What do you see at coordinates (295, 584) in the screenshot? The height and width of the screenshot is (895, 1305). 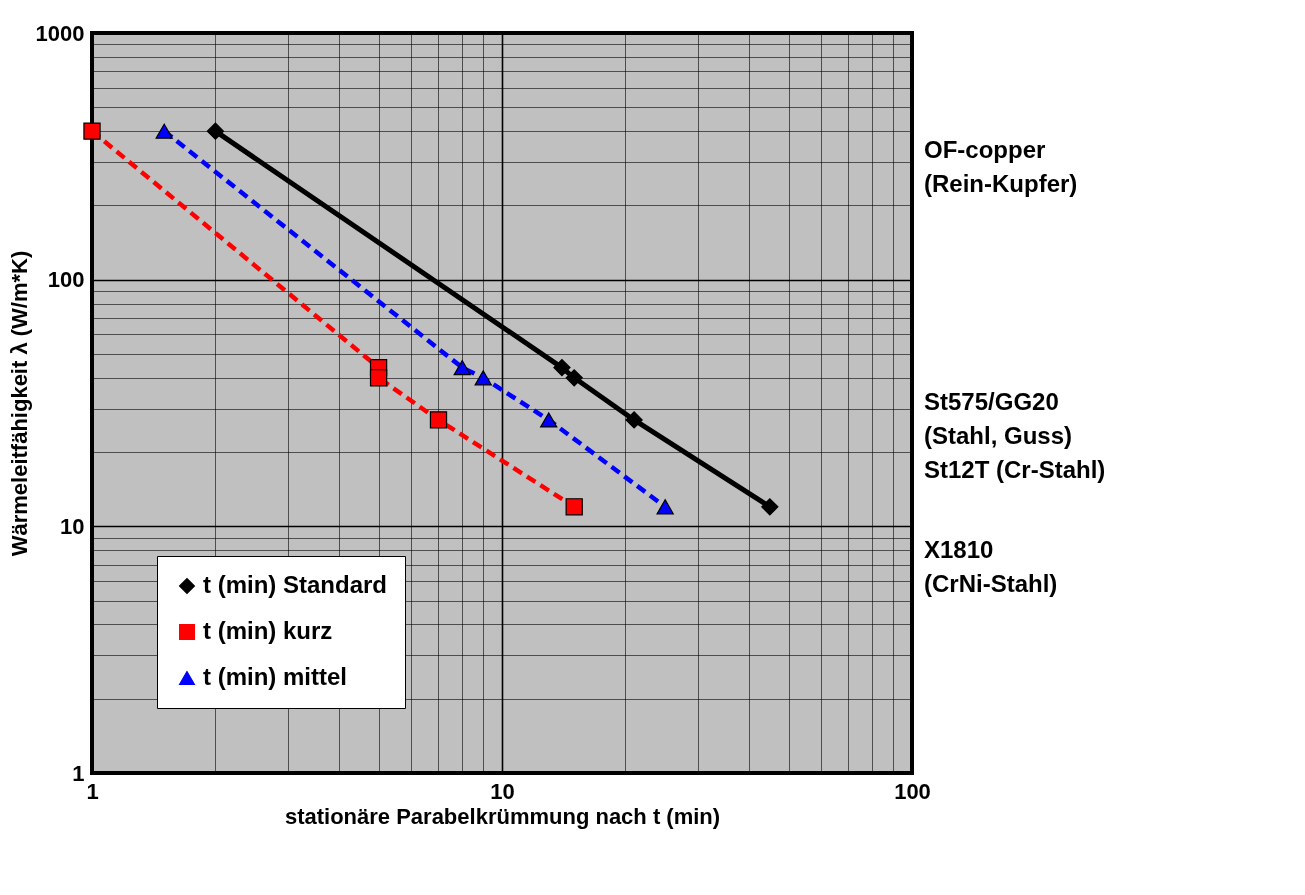 I see `legend-label: t (min) Standard` at bounding box center [295, 584].